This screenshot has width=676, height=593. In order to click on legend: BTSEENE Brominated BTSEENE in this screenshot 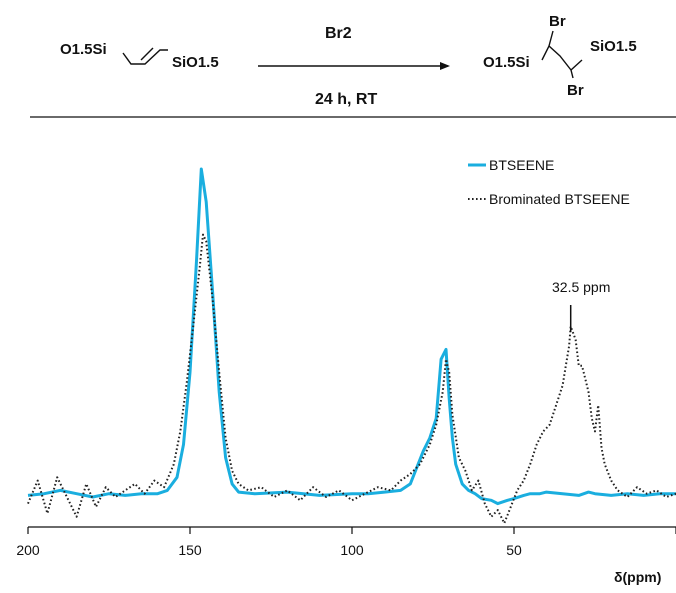, I will do `click(549, 182)`.